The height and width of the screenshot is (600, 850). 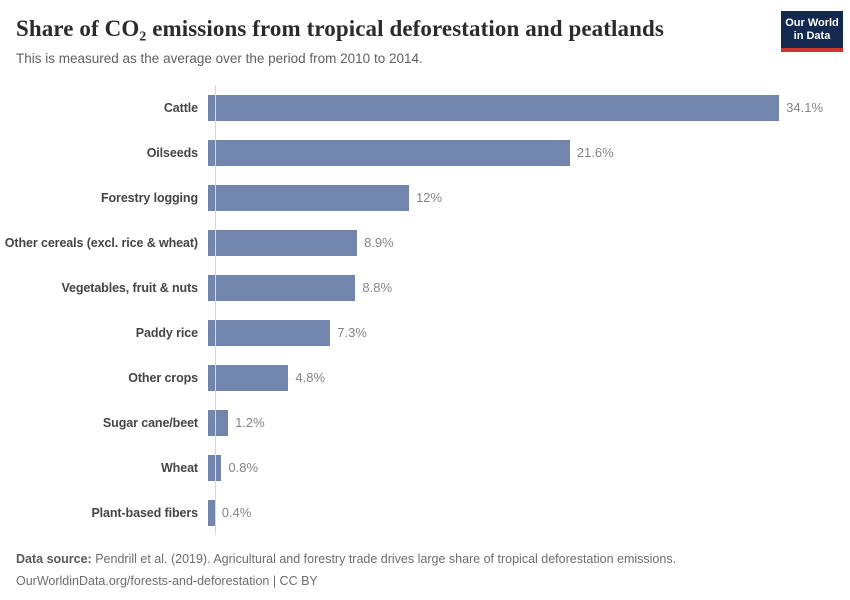 I want to click on category-label: Cattle, so click(x=180, y=107).